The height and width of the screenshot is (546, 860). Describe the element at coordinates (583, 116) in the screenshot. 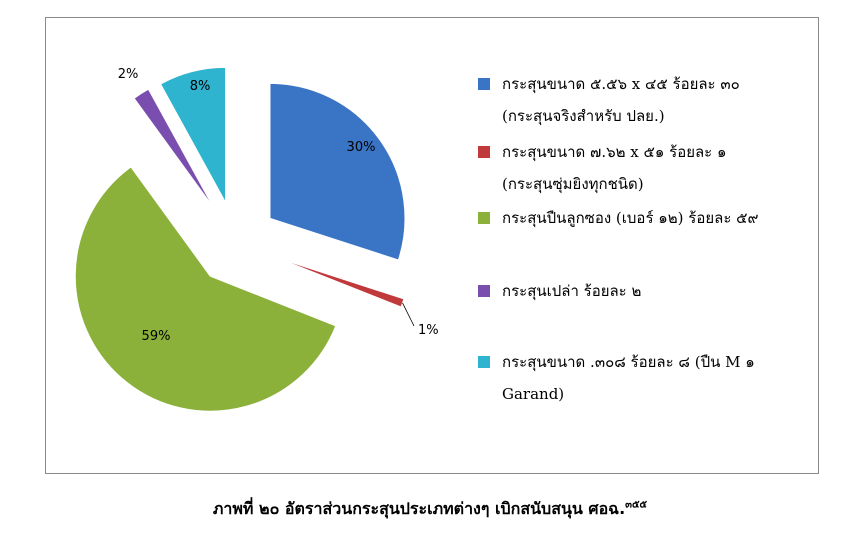

I see `legend-label-line2: (กระสุนจริงสำหรับ ปลย.)` at that location.